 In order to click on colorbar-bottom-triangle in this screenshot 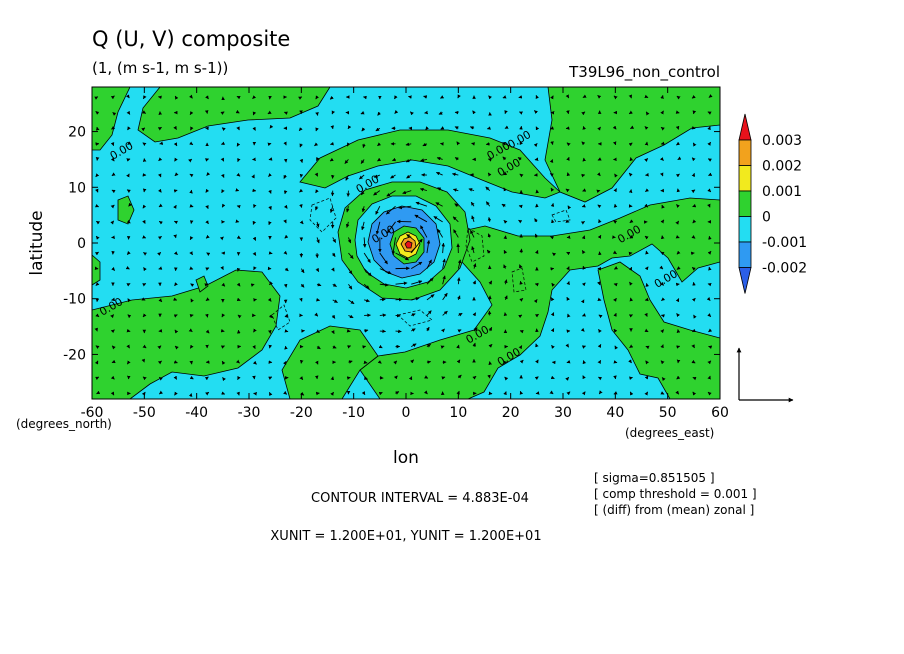, I will do `click(745, 280)`.